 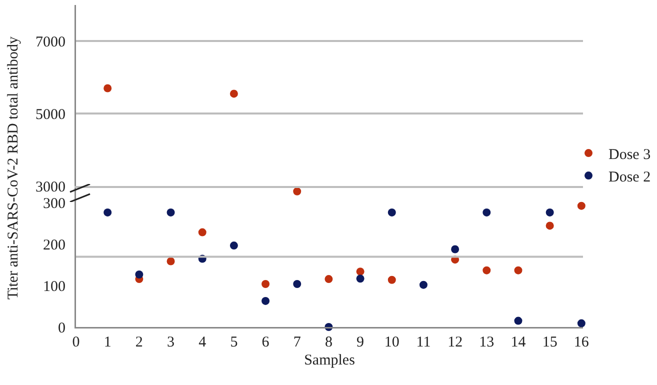 What do you see at coordinates (266, 342) in the screenshot?
I see `x-tick-label: 6` at bounding box center [266, 342].